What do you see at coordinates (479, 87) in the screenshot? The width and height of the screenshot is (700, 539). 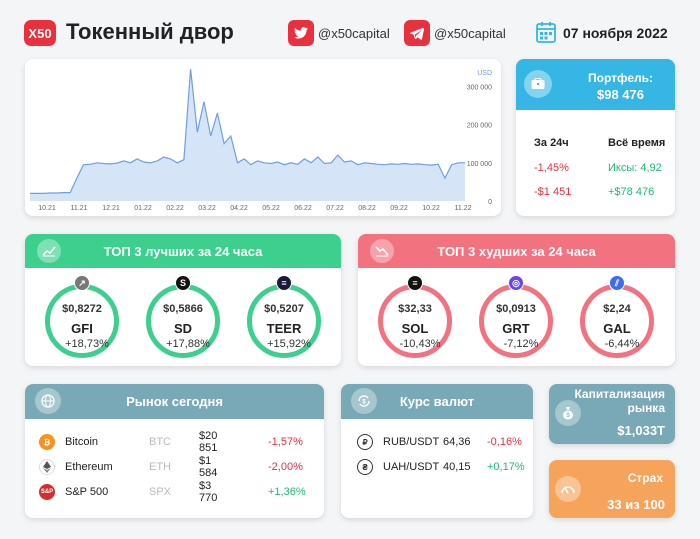 I see `y-tick-label: 300 000` at bounding box center [479, 87].